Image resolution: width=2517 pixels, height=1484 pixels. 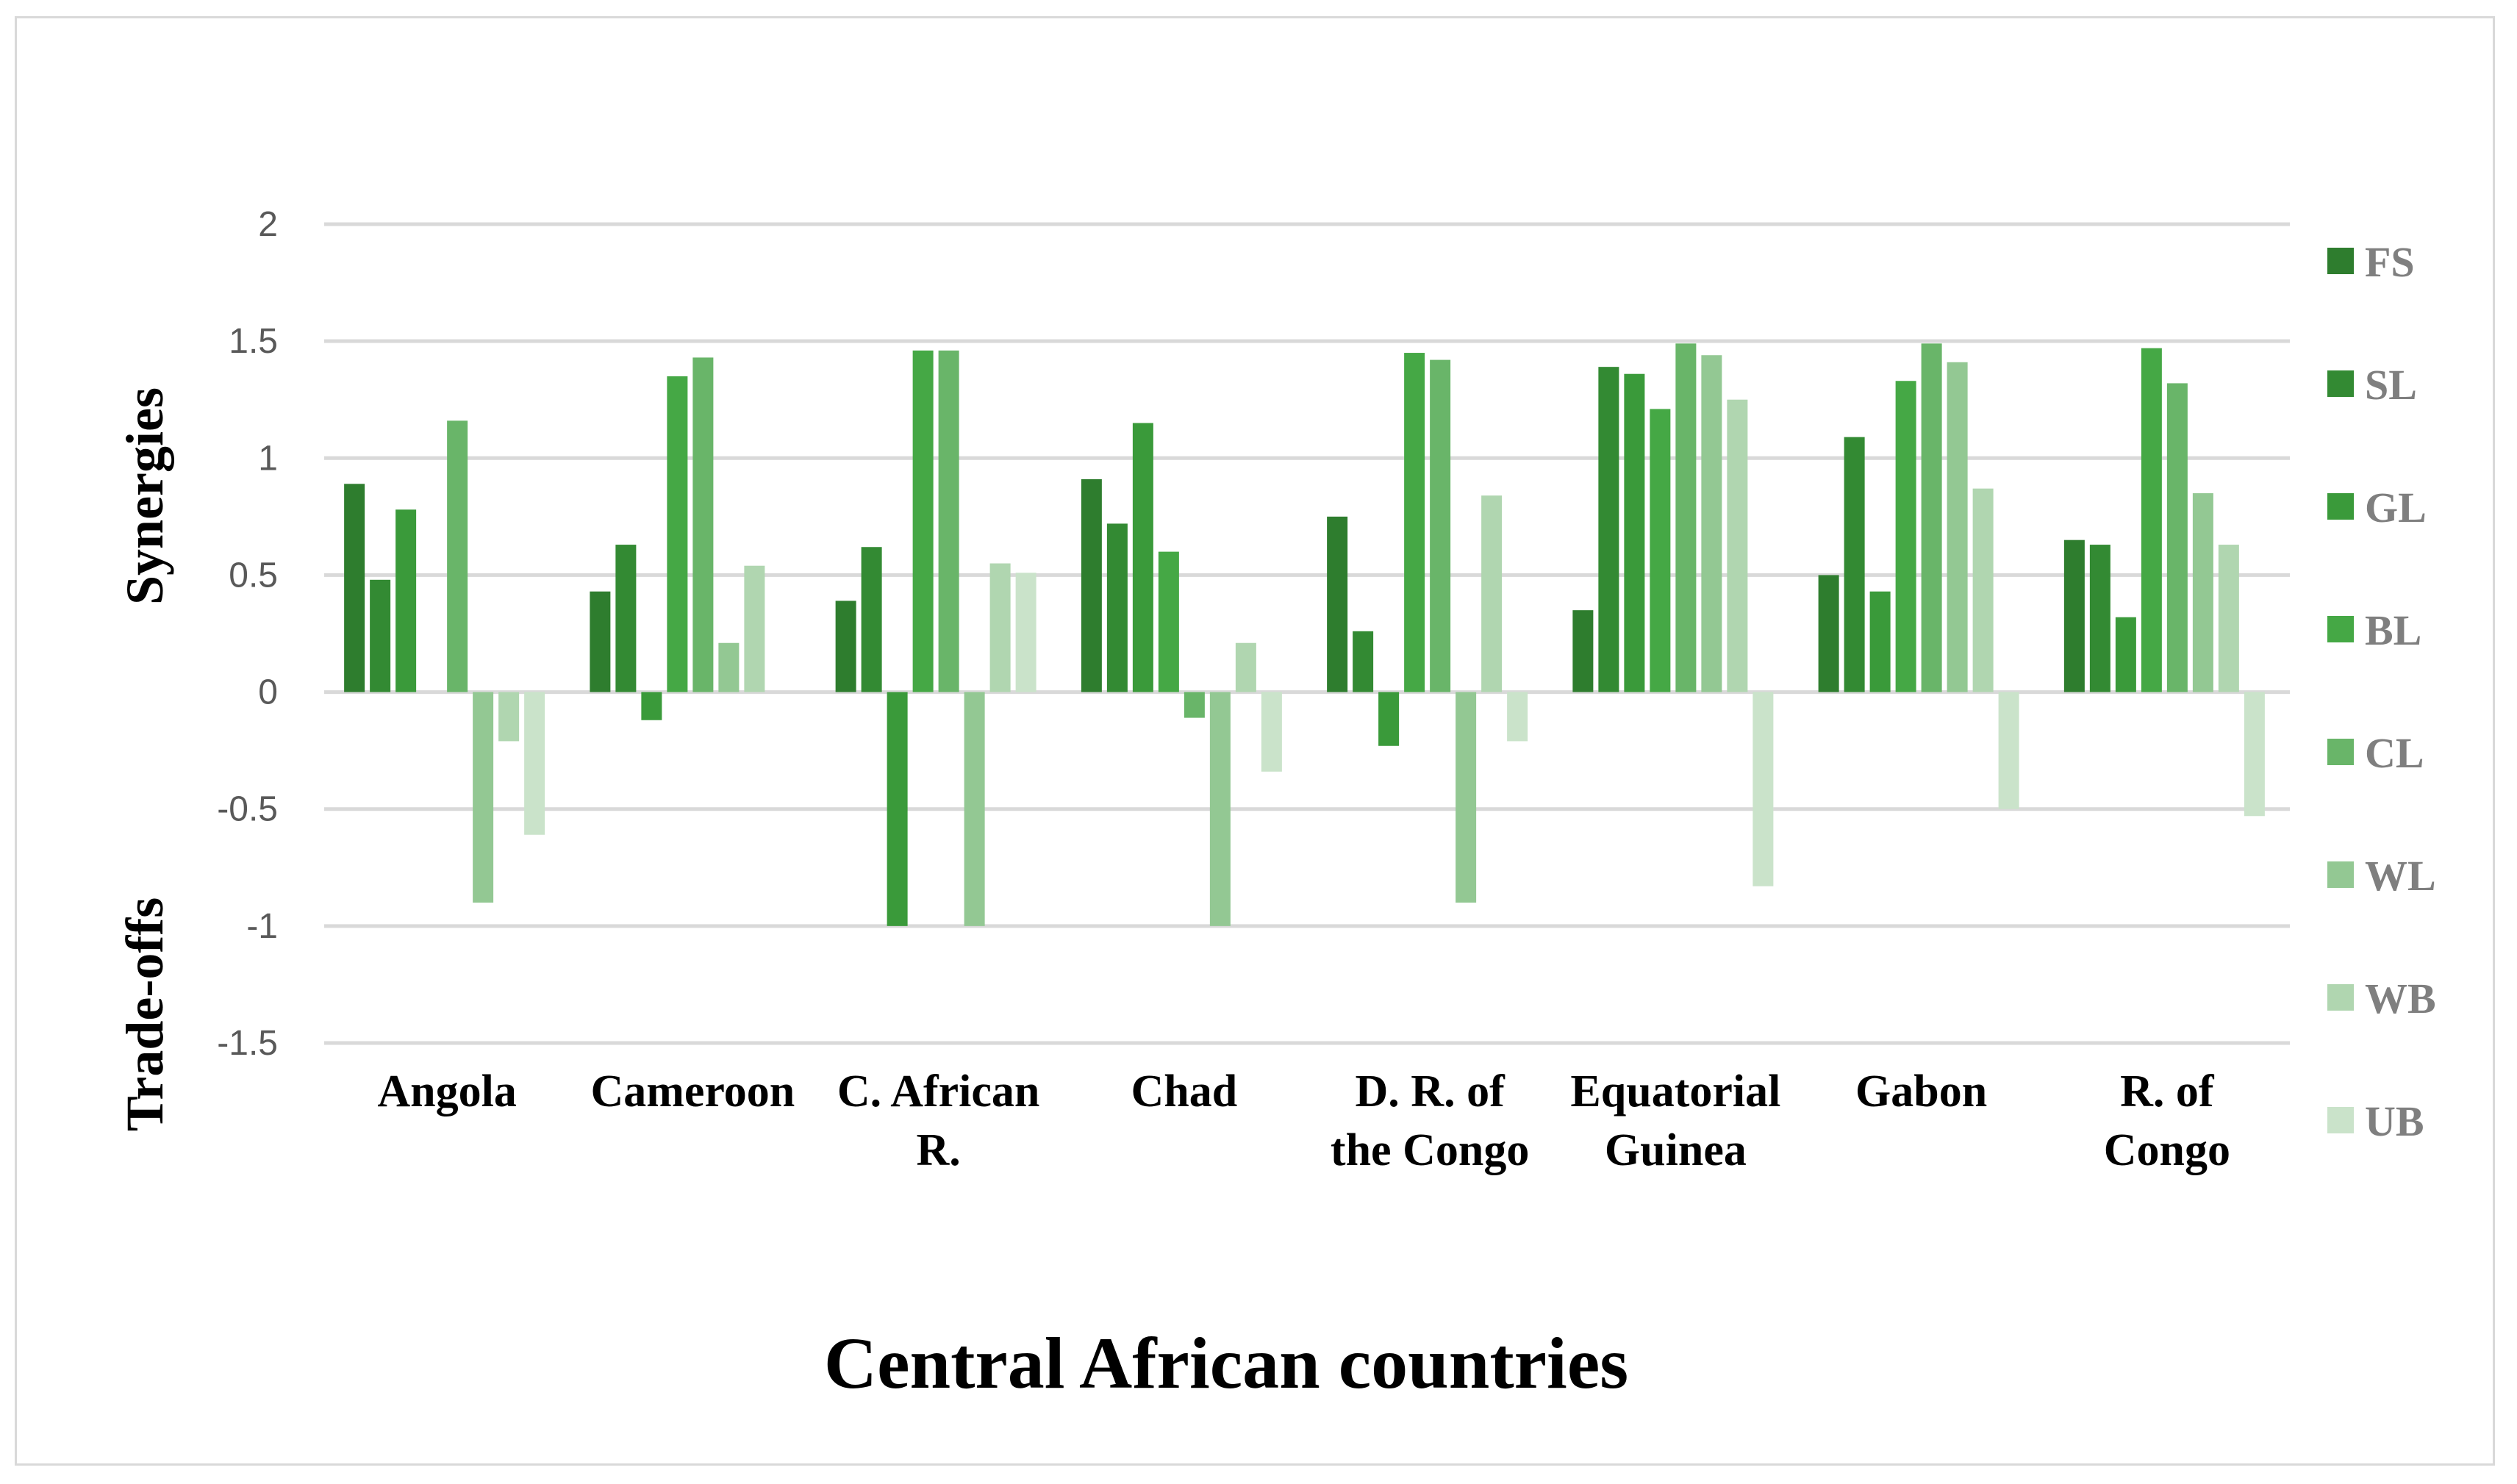 I want to click on legend: FS SL GL BL CL WL WB UB, so click(x=2381, y=692).